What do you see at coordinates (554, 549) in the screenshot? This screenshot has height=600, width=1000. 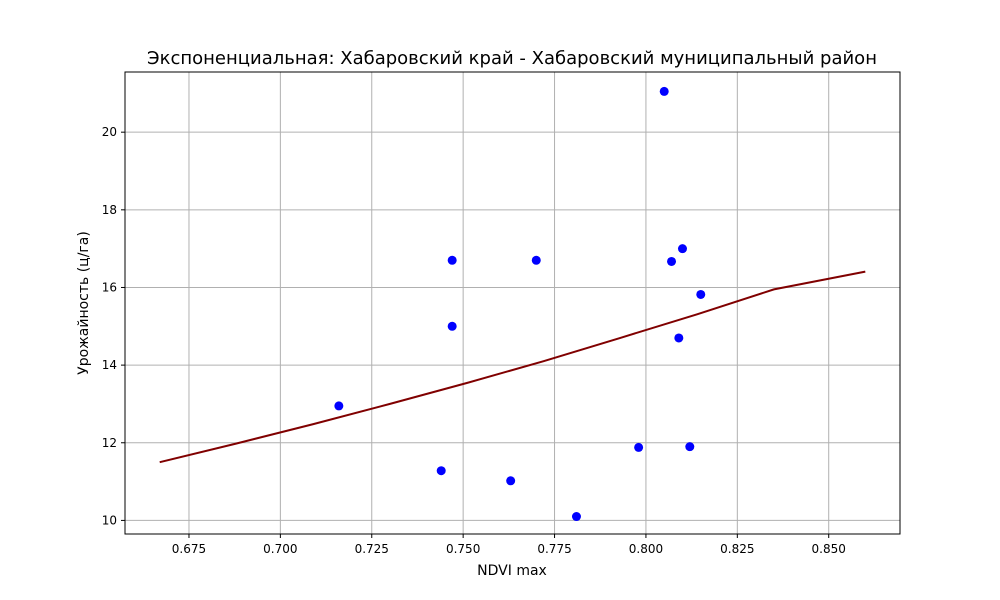 I see `x-tick-label: 0.775` at bounding box center [554, 549].